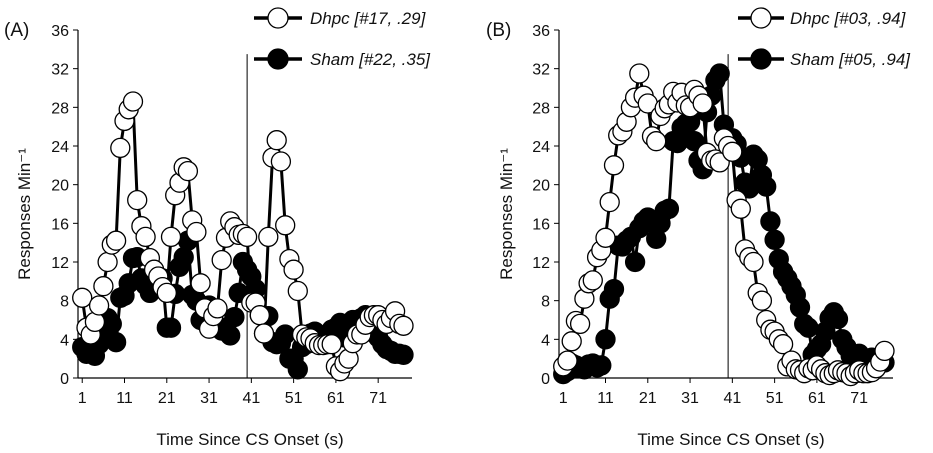  I want to click on panel-b-x-tick-label: 31, so click(690, 398).